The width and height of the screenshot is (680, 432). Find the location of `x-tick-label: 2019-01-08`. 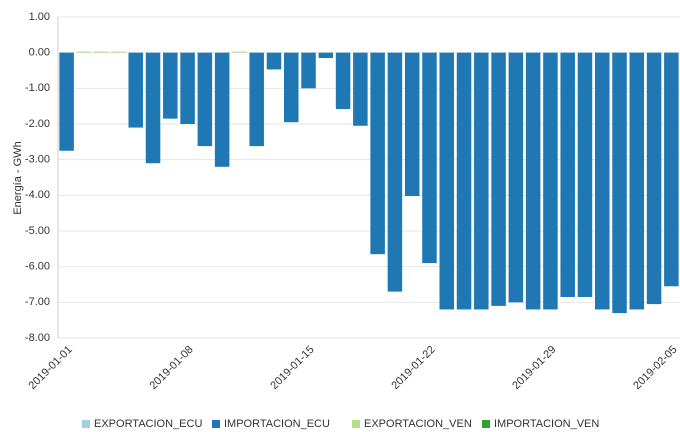

x-tick-label: 2019-01-08 is located at coordinates (171, 368).